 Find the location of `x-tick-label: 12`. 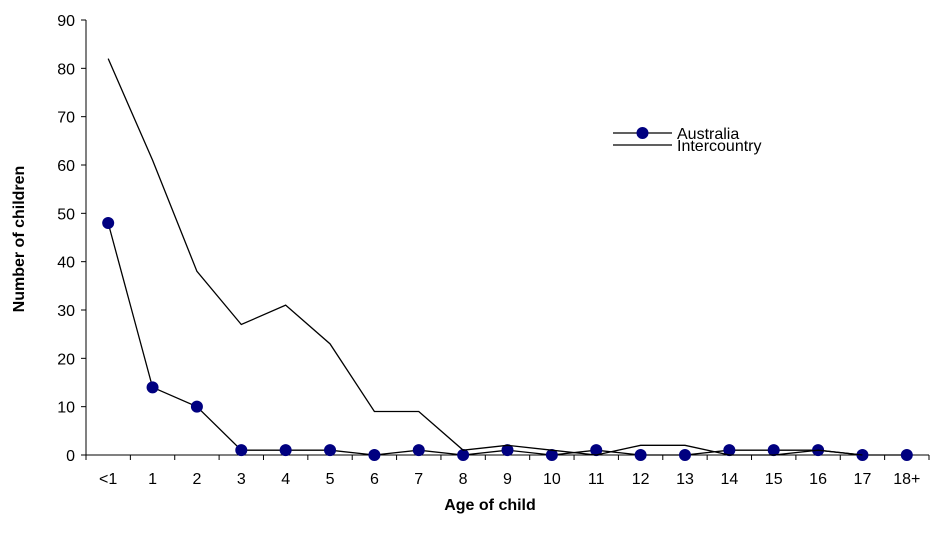

x-tick-label: 12 is located at coordinates (641, 479).